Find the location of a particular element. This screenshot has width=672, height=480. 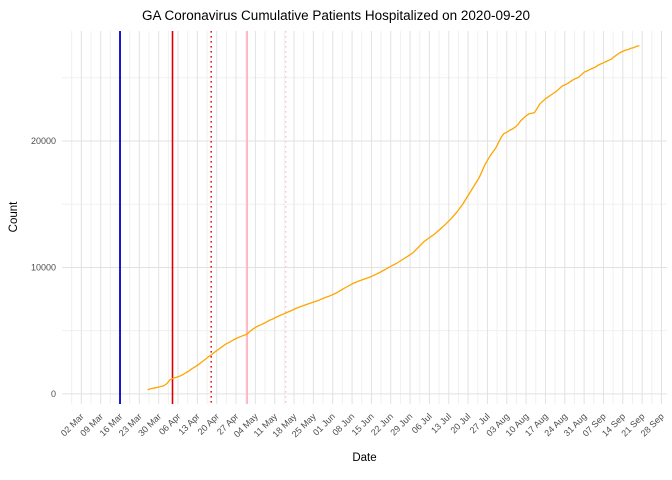

y-tick-label: 20000 is located at coordinates (43, 141).